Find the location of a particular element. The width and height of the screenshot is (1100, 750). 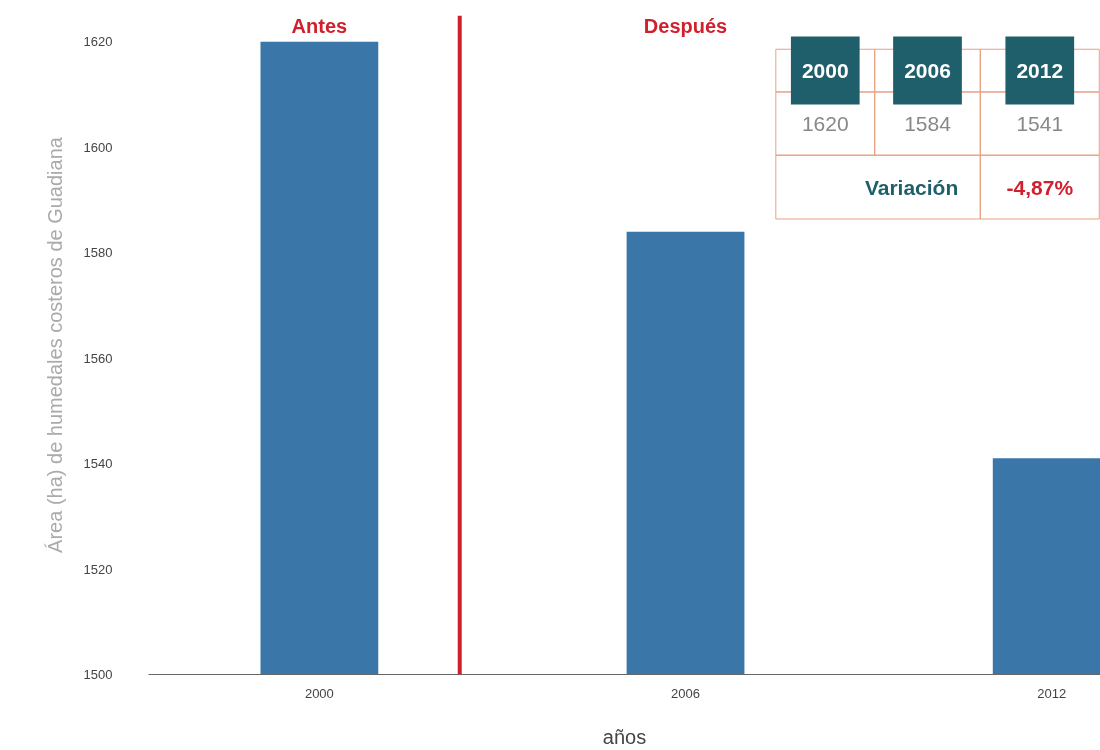

annotation: Después is located at coordinates (685, 25).